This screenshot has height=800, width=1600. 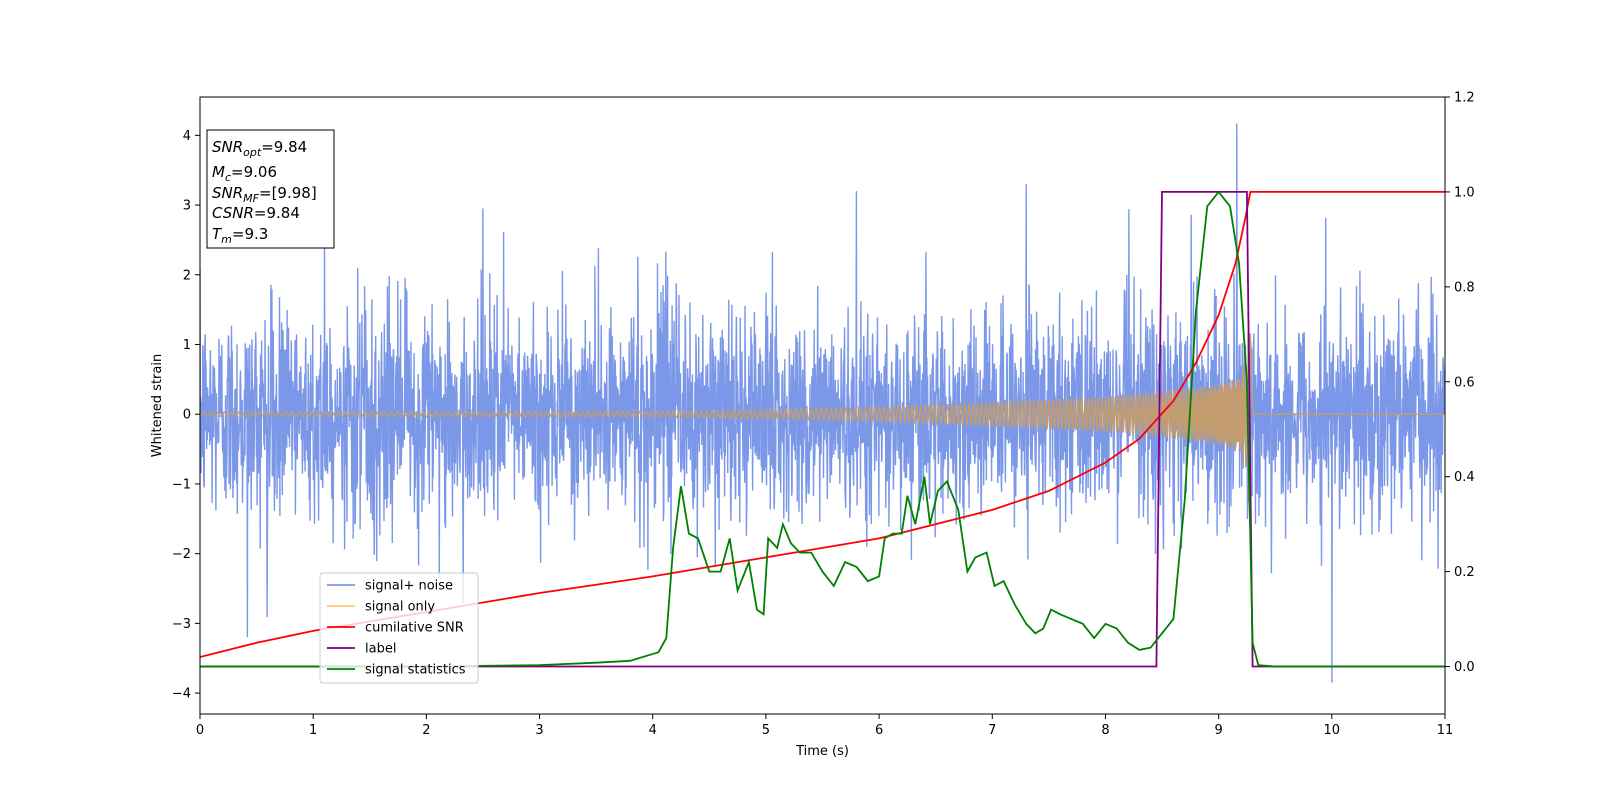 I want to click on info-snr-mf: SNRMF=[9.98], so click(x=264, y=194).